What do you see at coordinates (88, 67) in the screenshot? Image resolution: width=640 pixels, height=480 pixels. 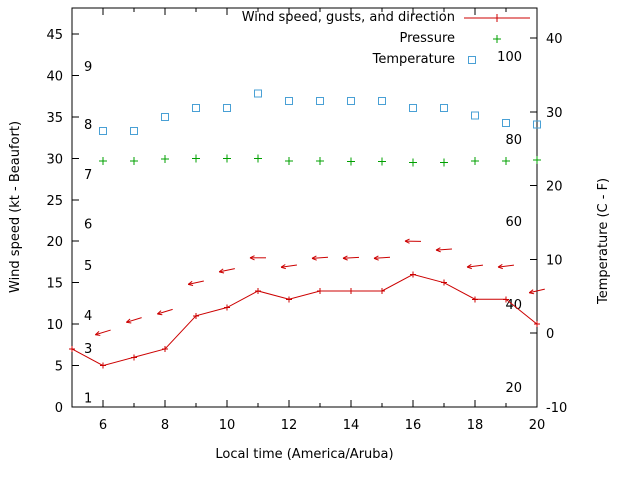 I see `svg-text: 9` at bounding box center [88, 67].